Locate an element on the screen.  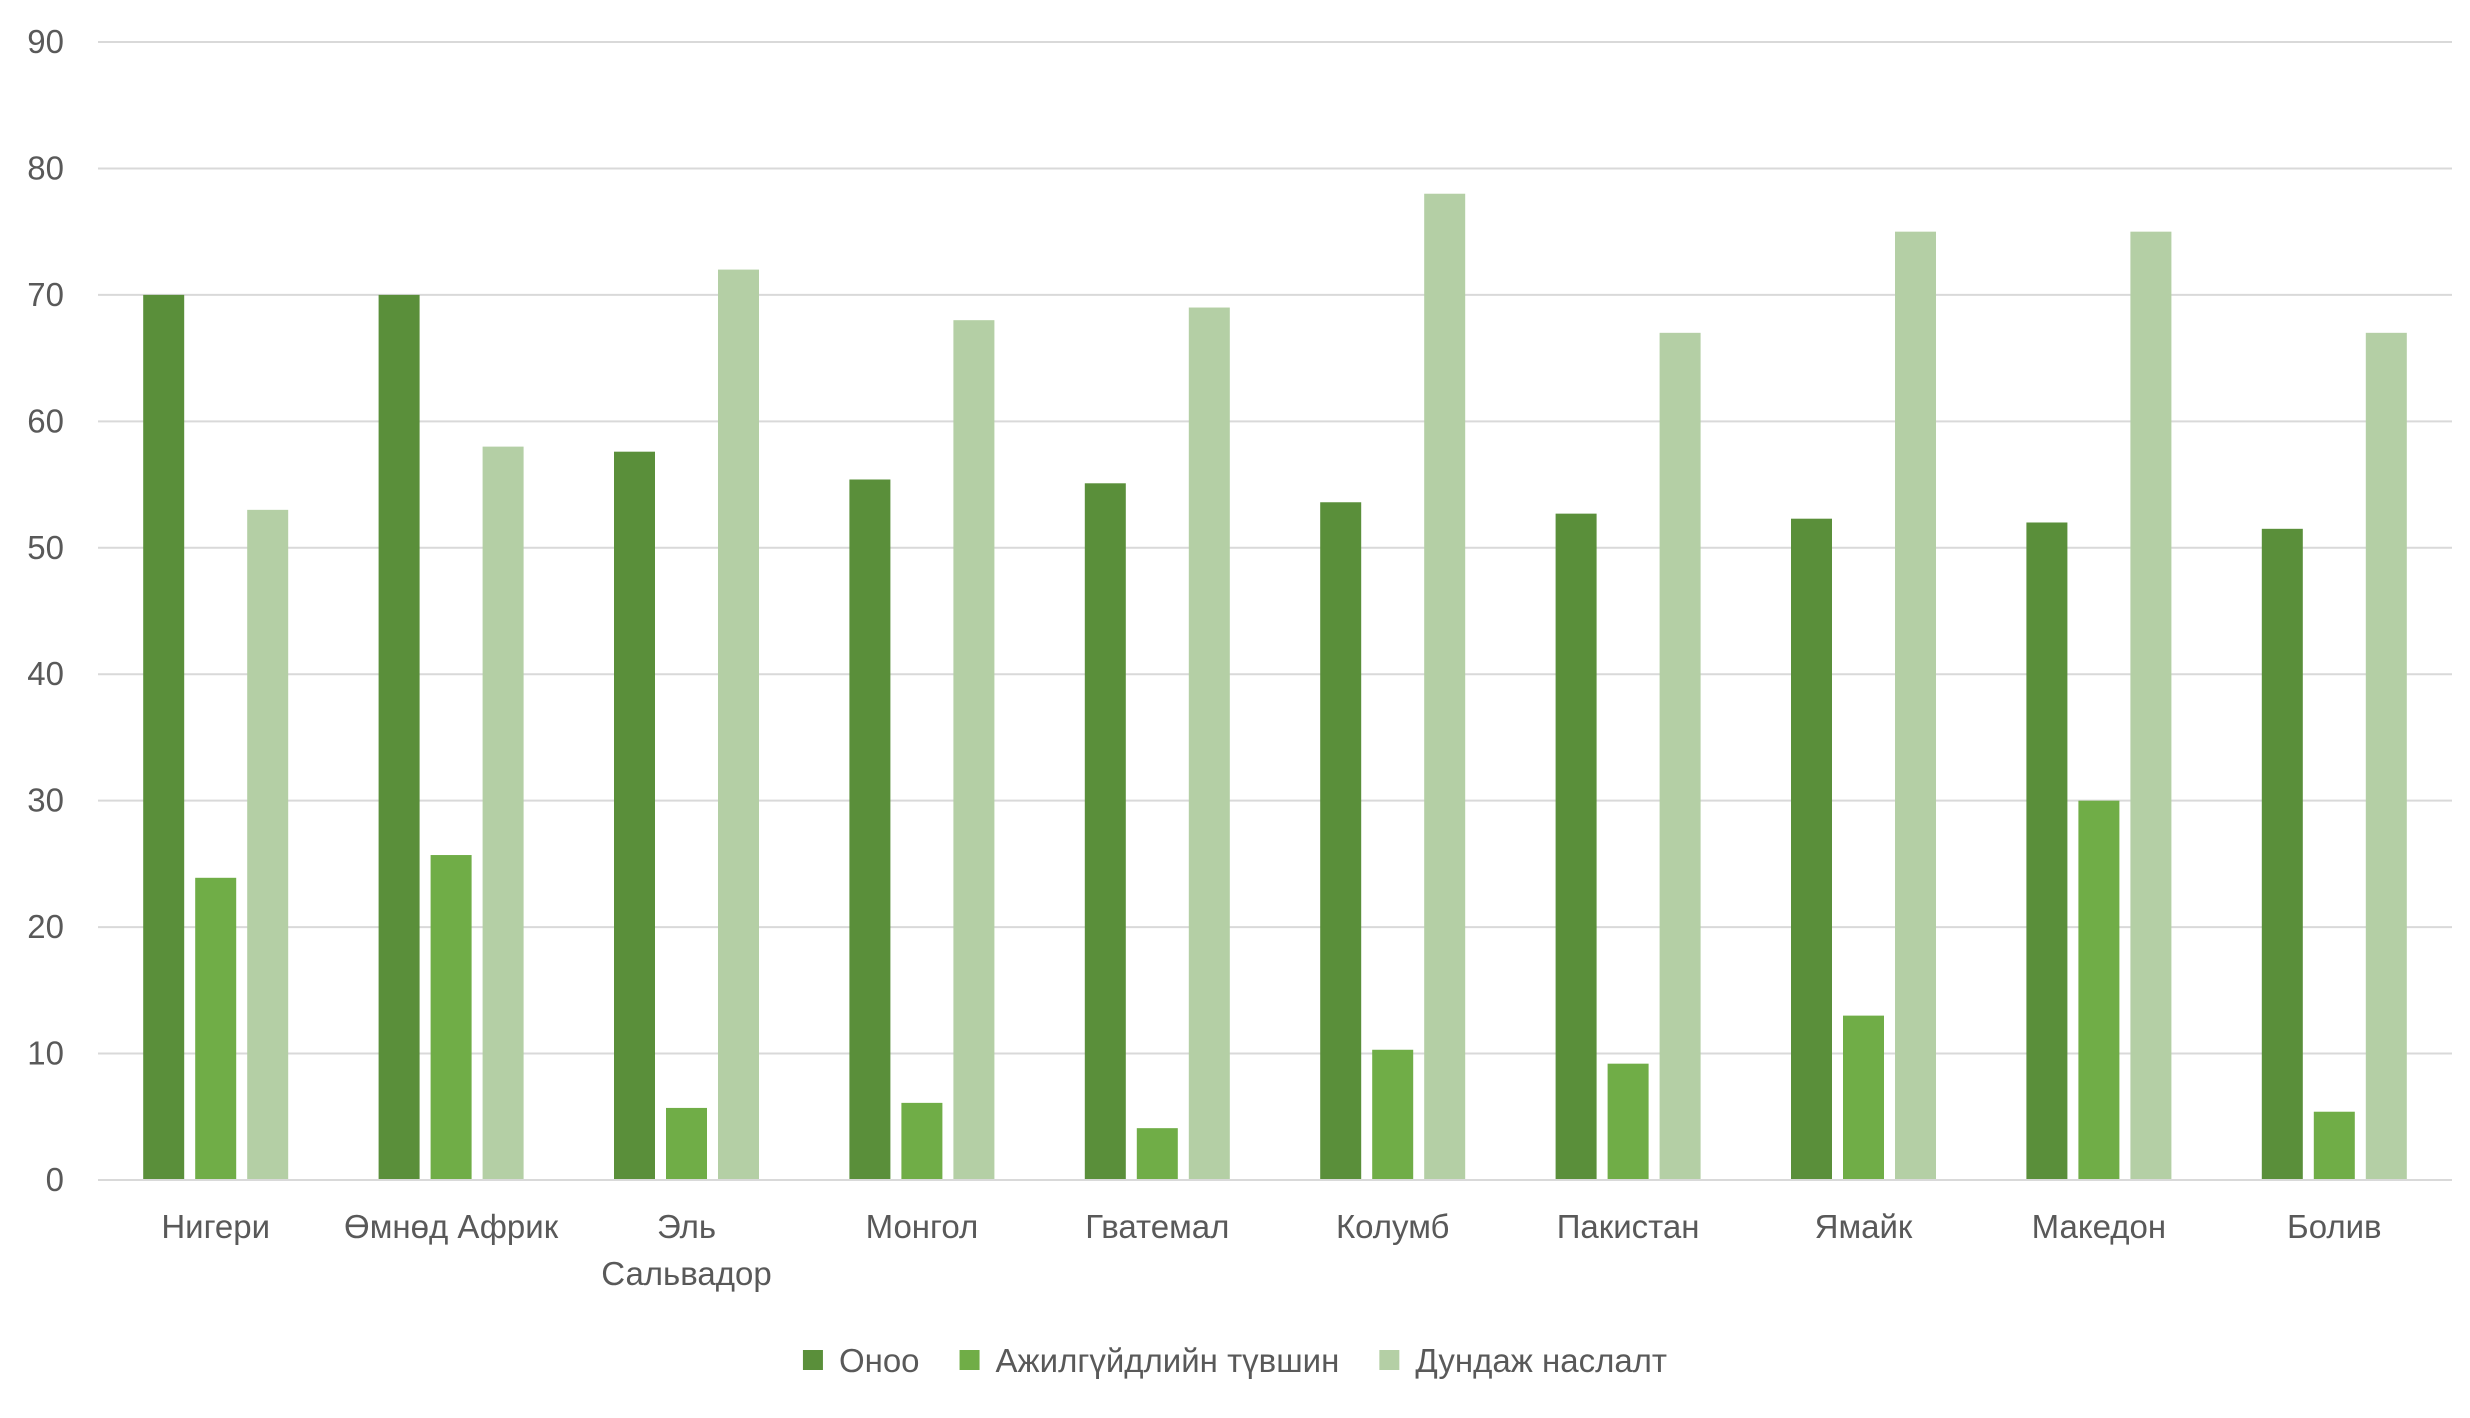
legend-label-2: Ажилгүйдлийн түвшин is located at coordinates (1168, 1360).